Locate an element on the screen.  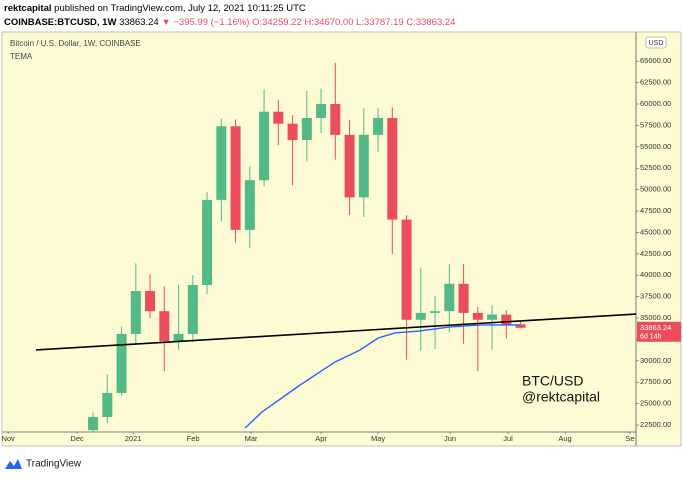
last-price-box is located at coordinates (659, 331).